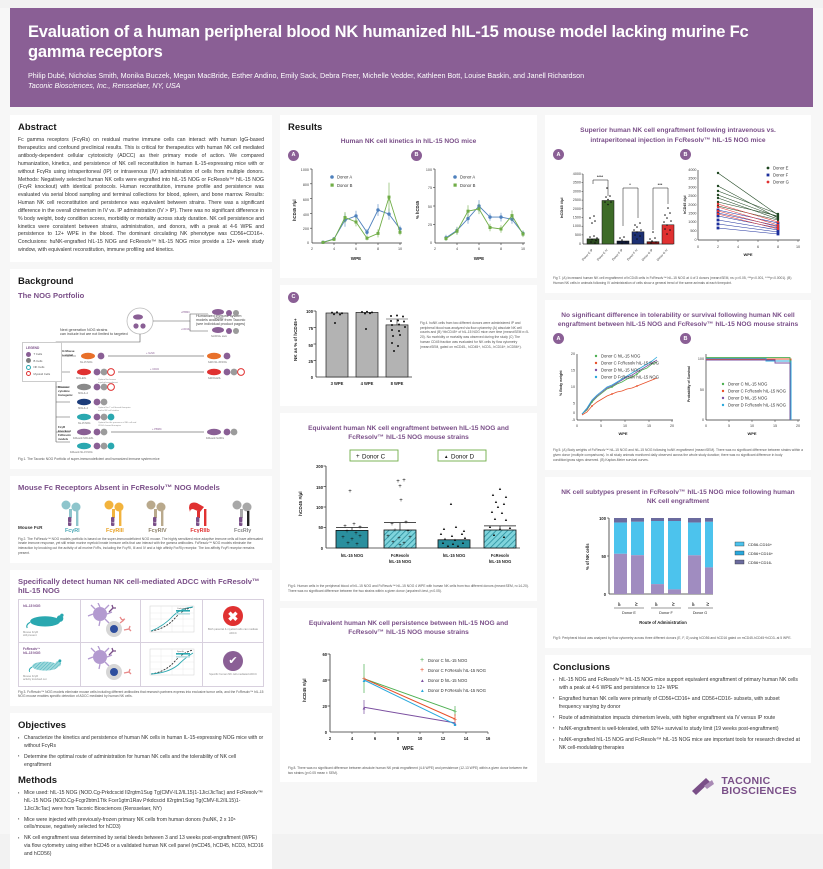 The image size is (823, 869). I want to click on svg-text: 100, so click(701, 359).